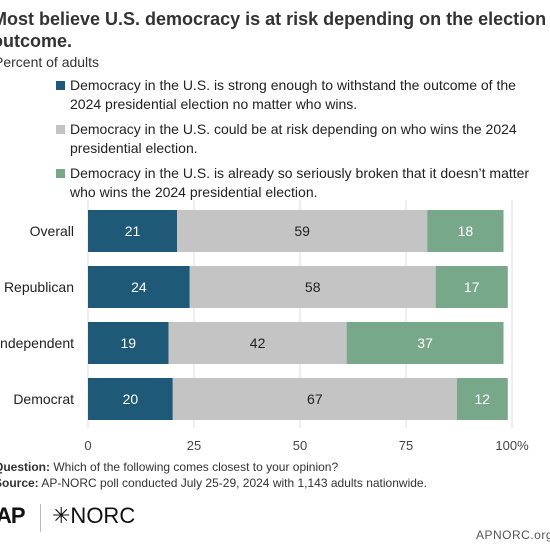 The width and height of the screenshot is (550, 550). Describe the element at coordinates (406, 445) in the screenshot. I see `x-tick-label: 75` at that location.